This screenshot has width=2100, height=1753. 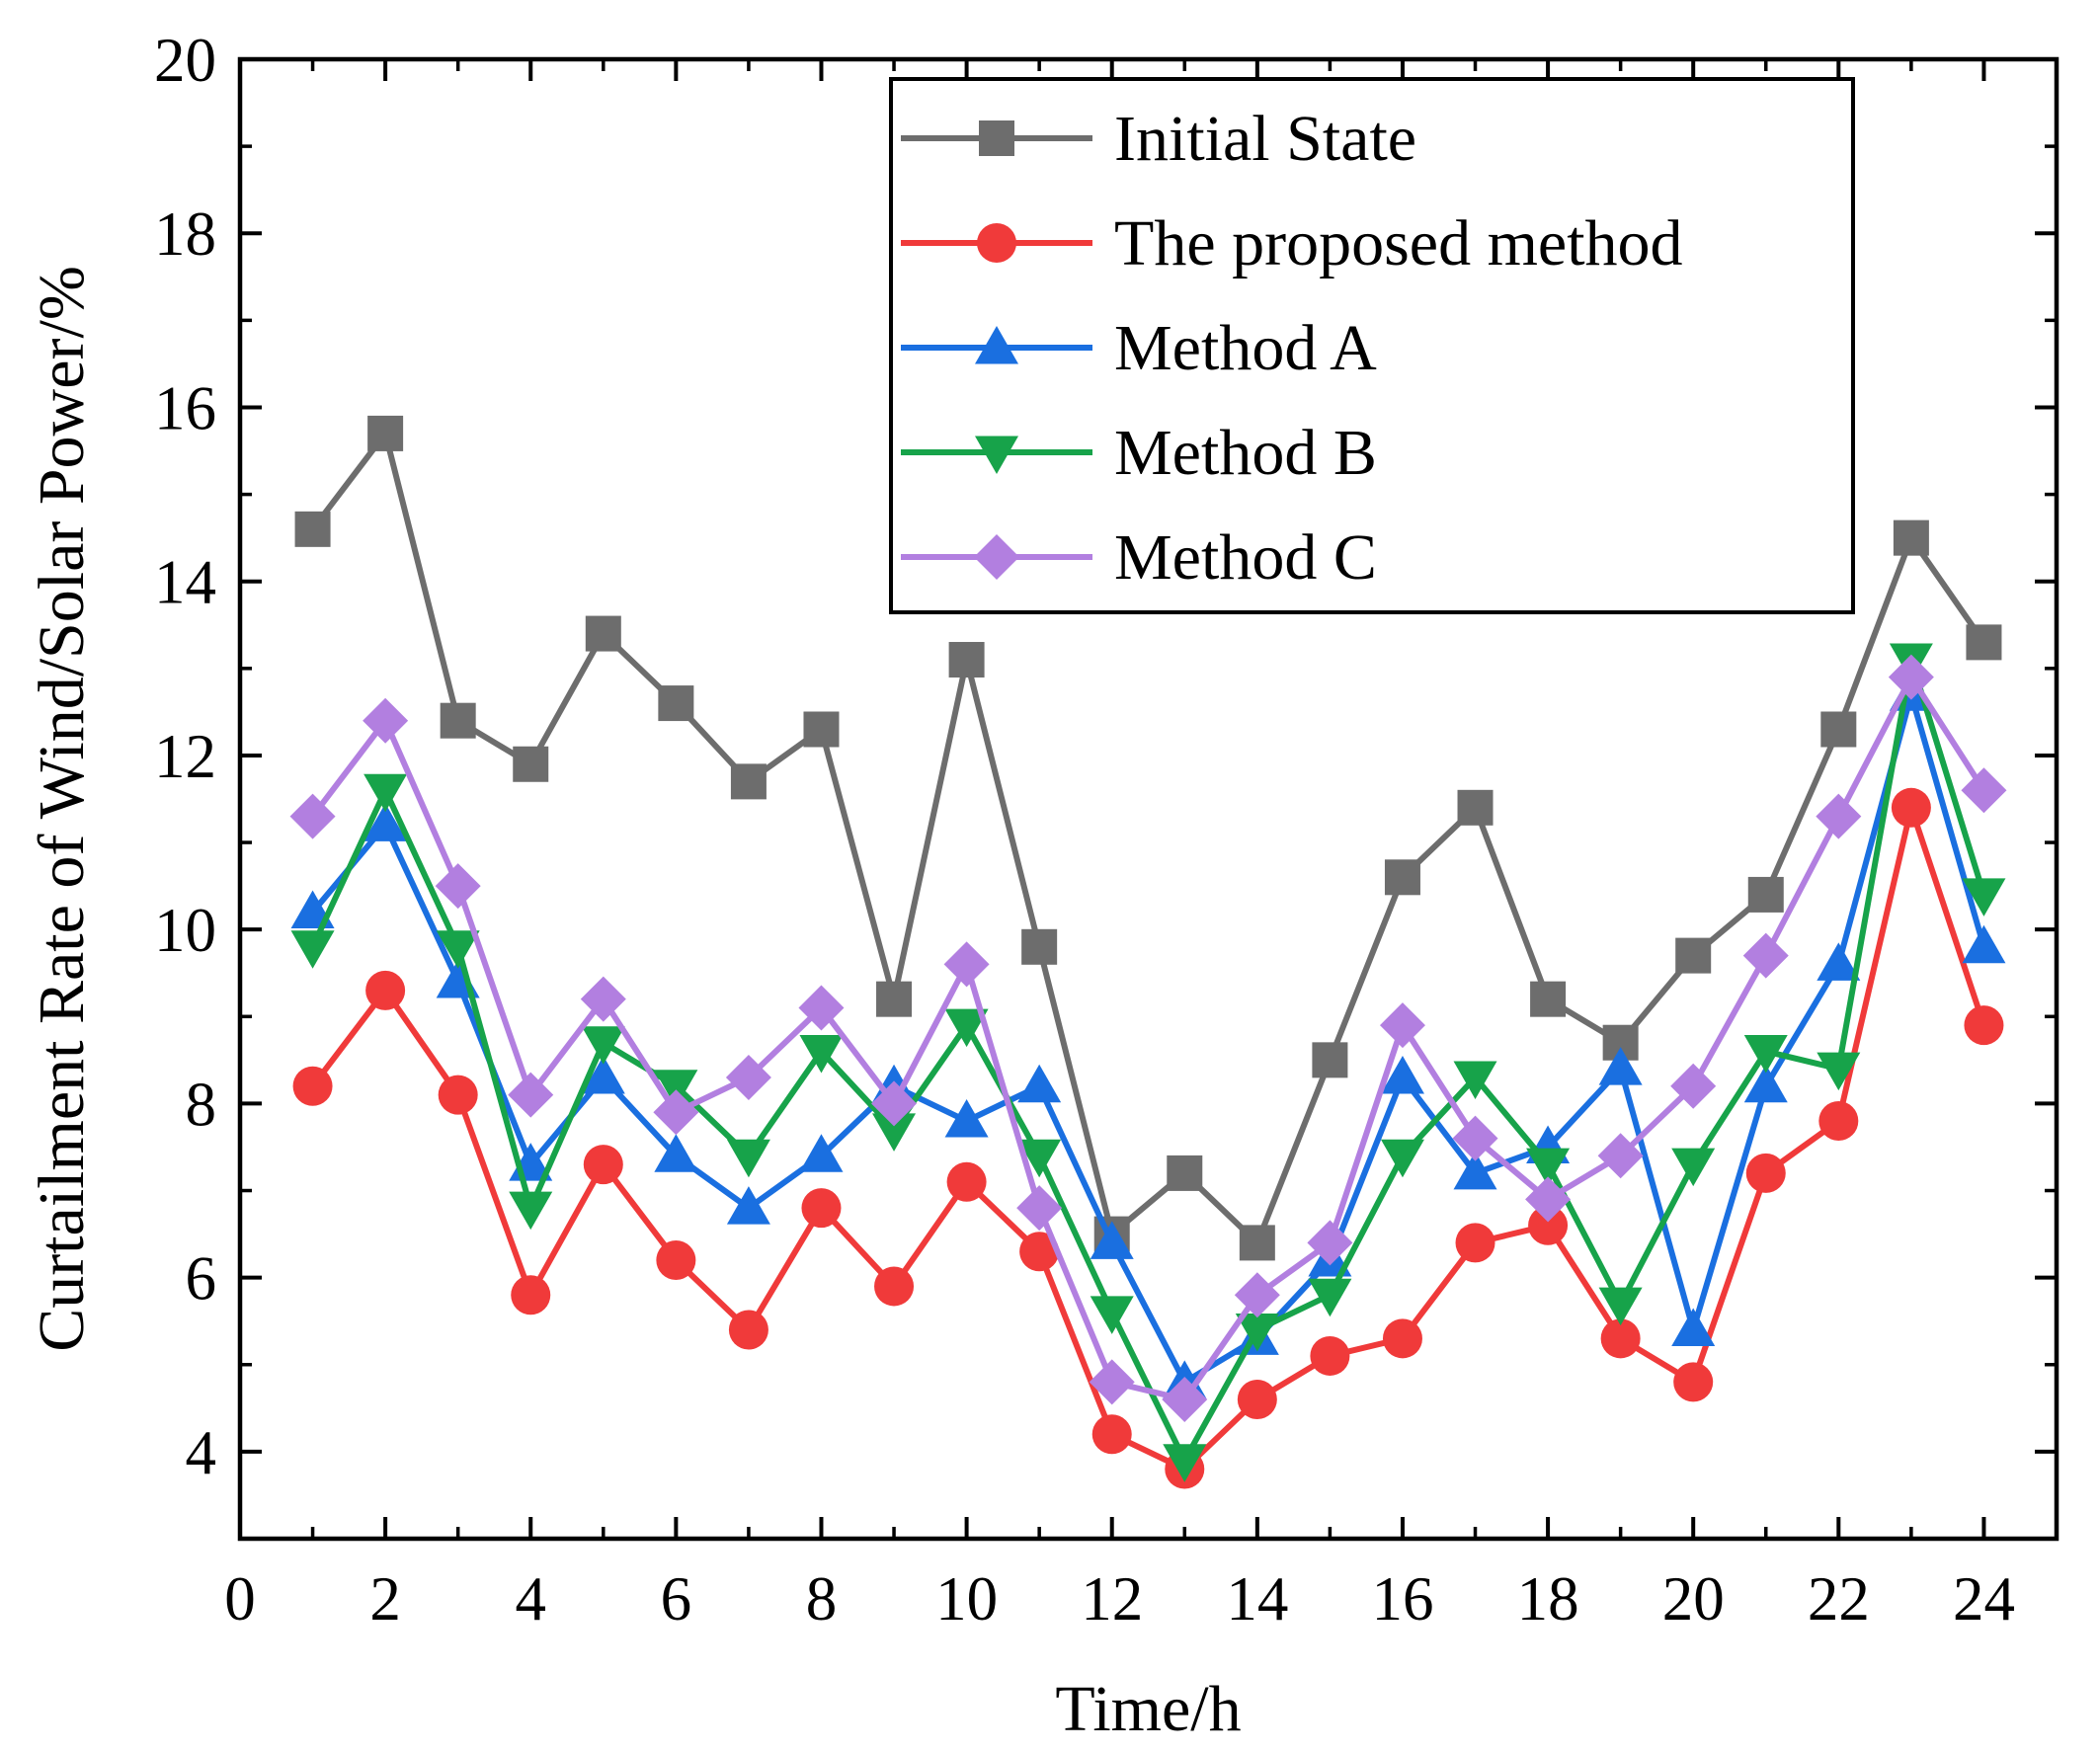 What do you see at coordinates (185, 582) in the screenshot?
I see `y-tick-label: 14` at bounding box center [185, 582].